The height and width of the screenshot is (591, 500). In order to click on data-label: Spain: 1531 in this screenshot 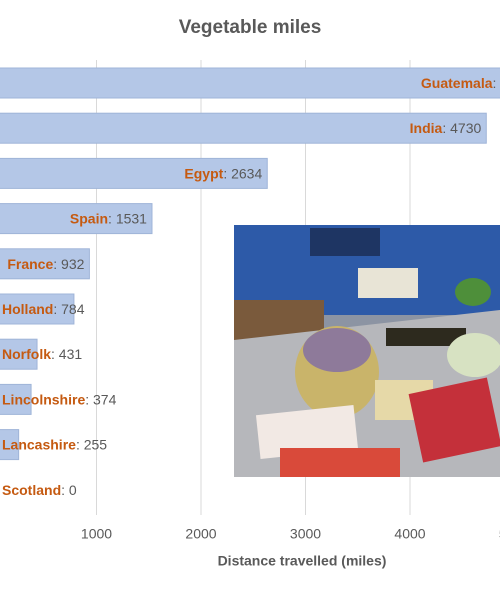, I will do `click(108, 218)`.